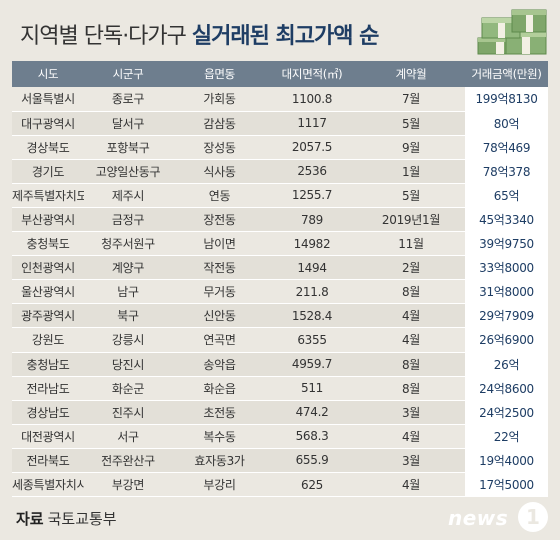  I want to click on table-row: 부산광역시 금정구 장전동 789 2019년1월 45억3340, so click(280, 220).